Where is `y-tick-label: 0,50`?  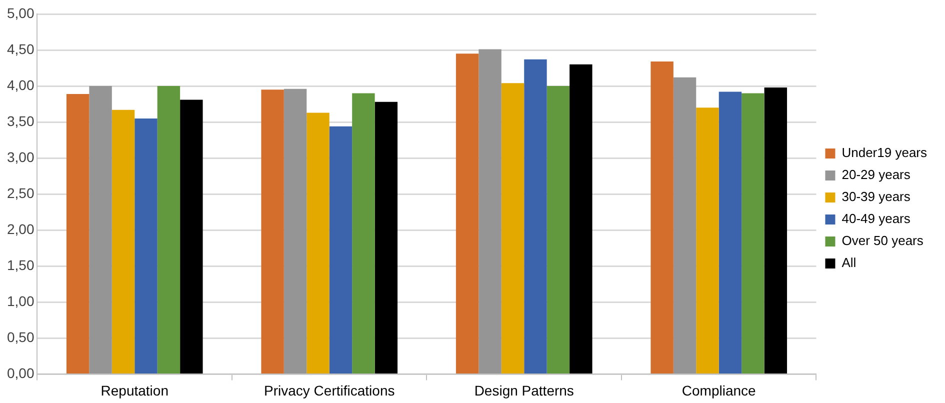 y-tick-label: 0,50 is located at coordinates (20, 337).